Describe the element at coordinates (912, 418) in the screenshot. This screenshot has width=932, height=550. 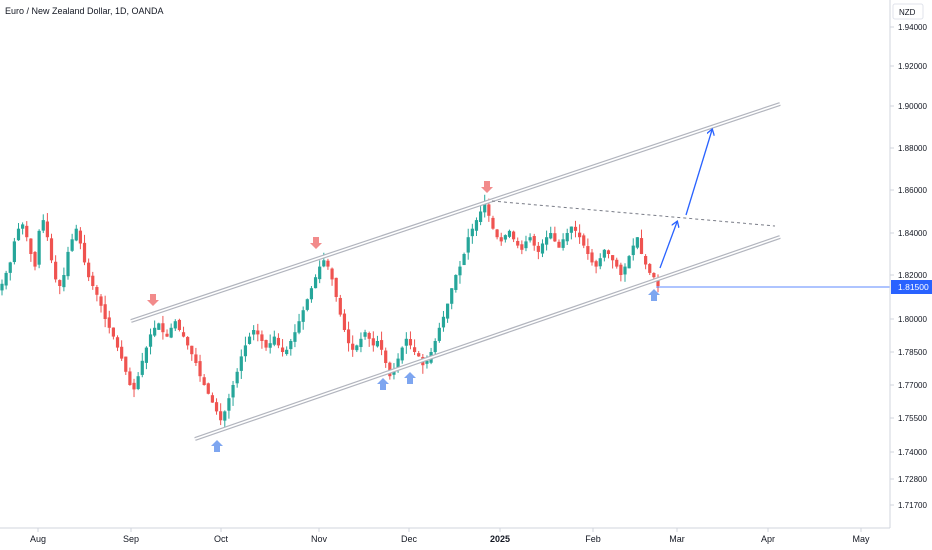
I see `price-tick-label: 1.75500` at that location.